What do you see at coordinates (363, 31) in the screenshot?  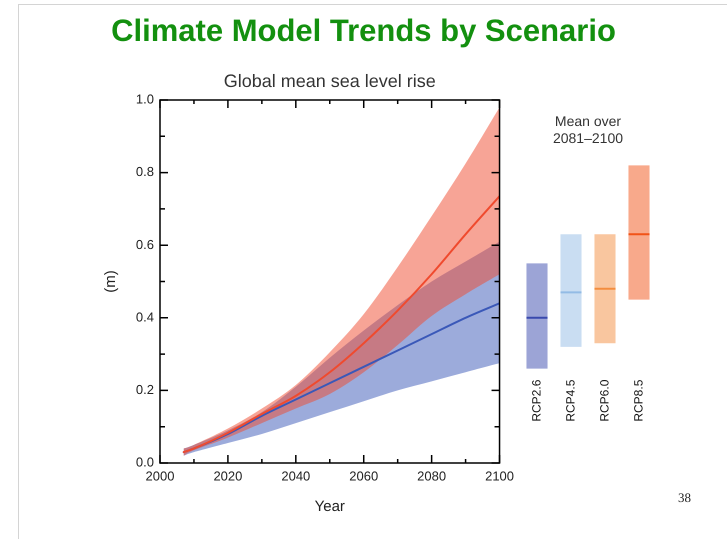 I see `chart-title: Climate Model Trends by Scenario` at bounding box center [363, 31].